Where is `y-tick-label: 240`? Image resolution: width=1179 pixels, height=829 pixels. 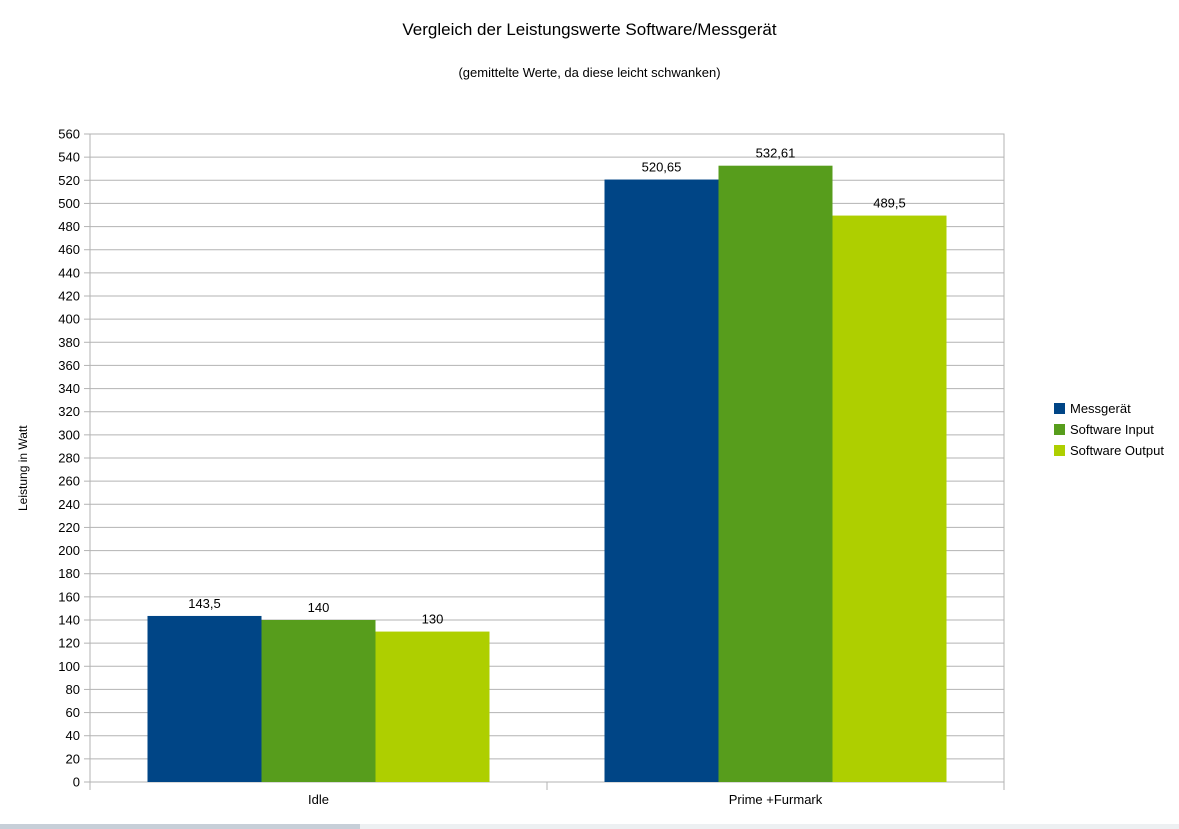 y-tick-label: 240 is located at coordinates (69, 504).